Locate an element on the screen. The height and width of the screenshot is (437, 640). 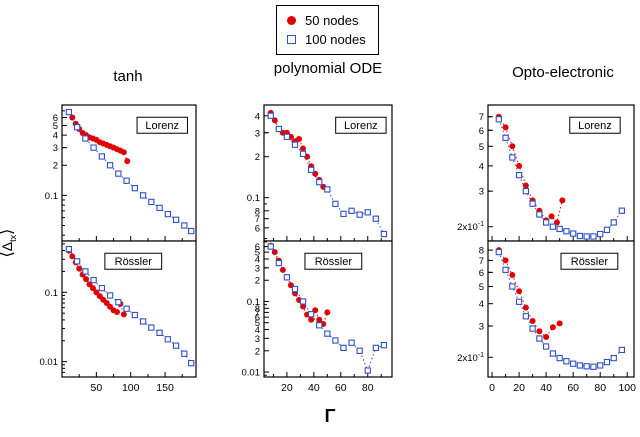
svg-text: 0 is located at coordinates (492, 388).